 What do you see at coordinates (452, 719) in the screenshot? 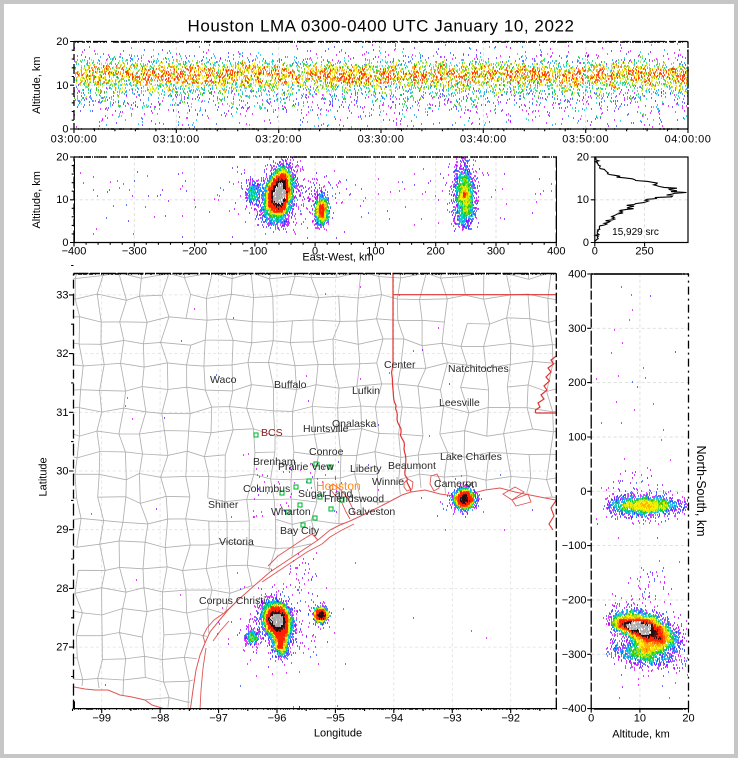
I see `svg-text: −93` at bounding box center [452, 719].